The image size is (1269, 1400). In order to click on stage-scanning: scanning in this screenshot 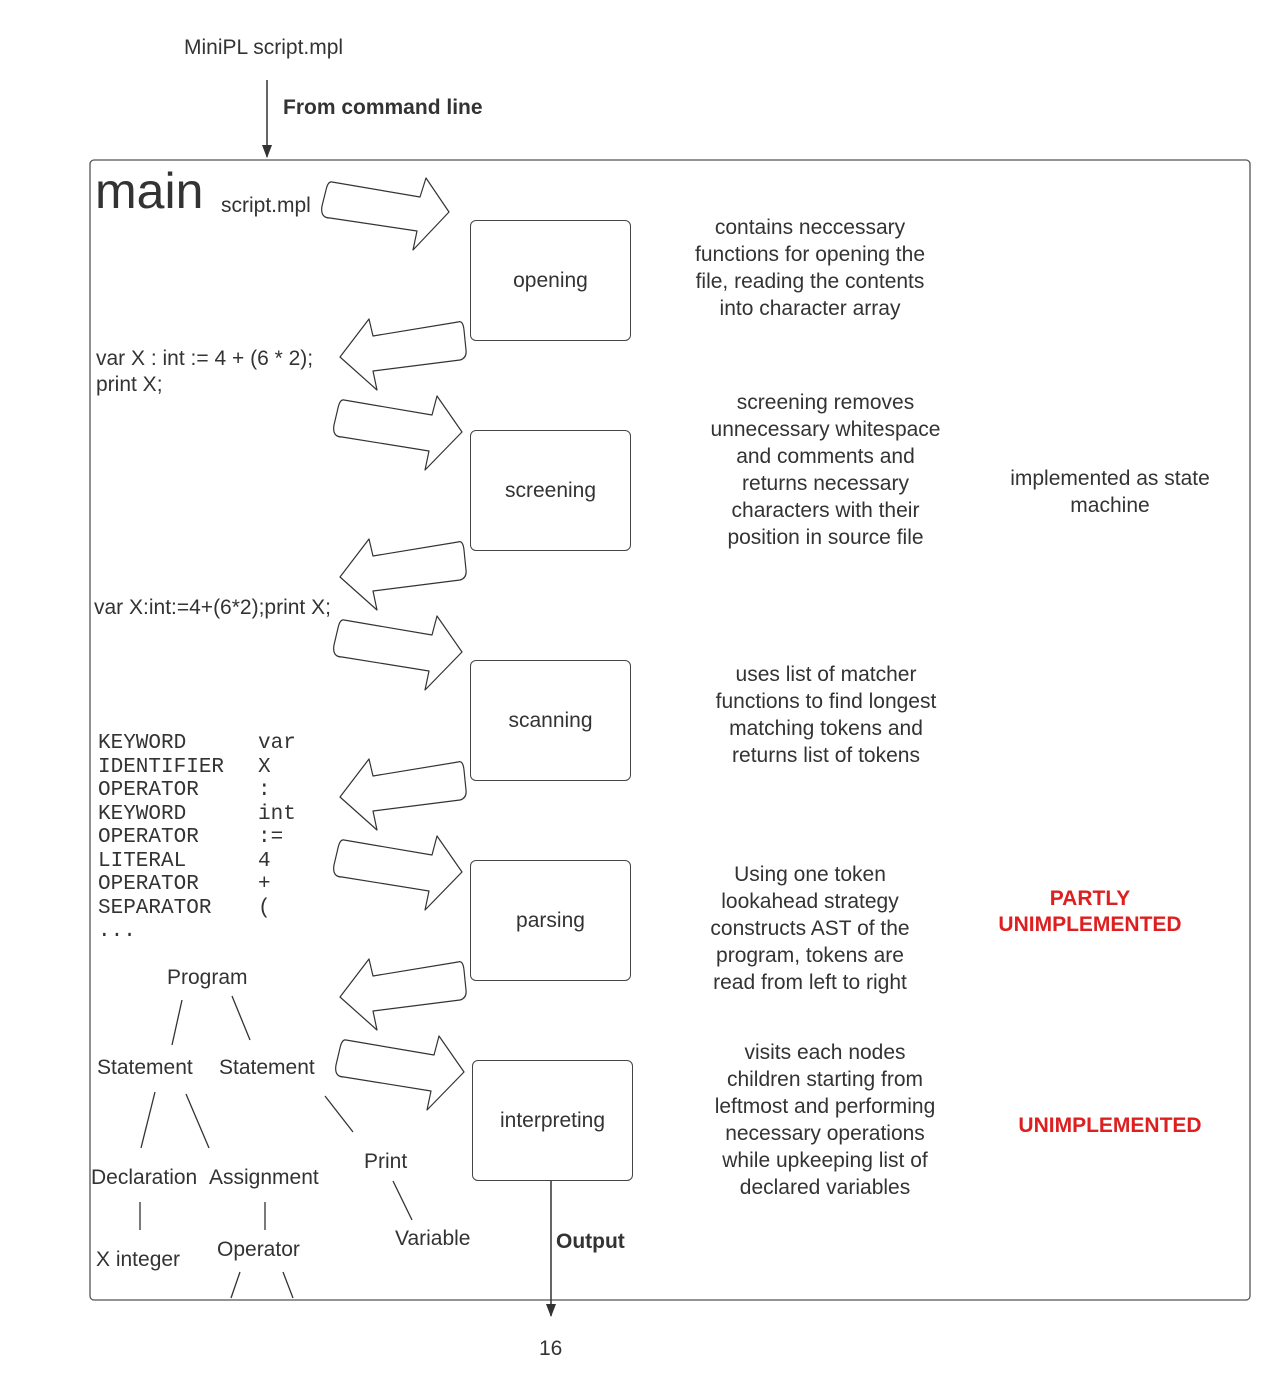, I will do `click(550, 720)`.